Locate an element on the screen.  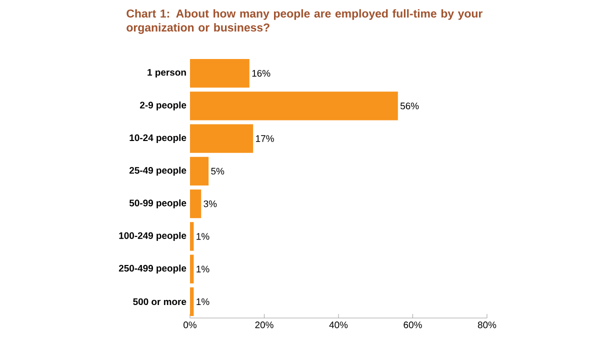
y-tick-label: 50-99 people is located at coordinates (157, 203).